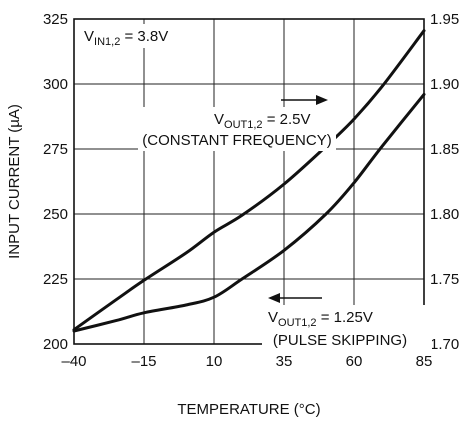 The image size is (474, 421). Describe the element at coordinates (354, 361) in the screenshot. I see `x-tick-label: 60` at that location.